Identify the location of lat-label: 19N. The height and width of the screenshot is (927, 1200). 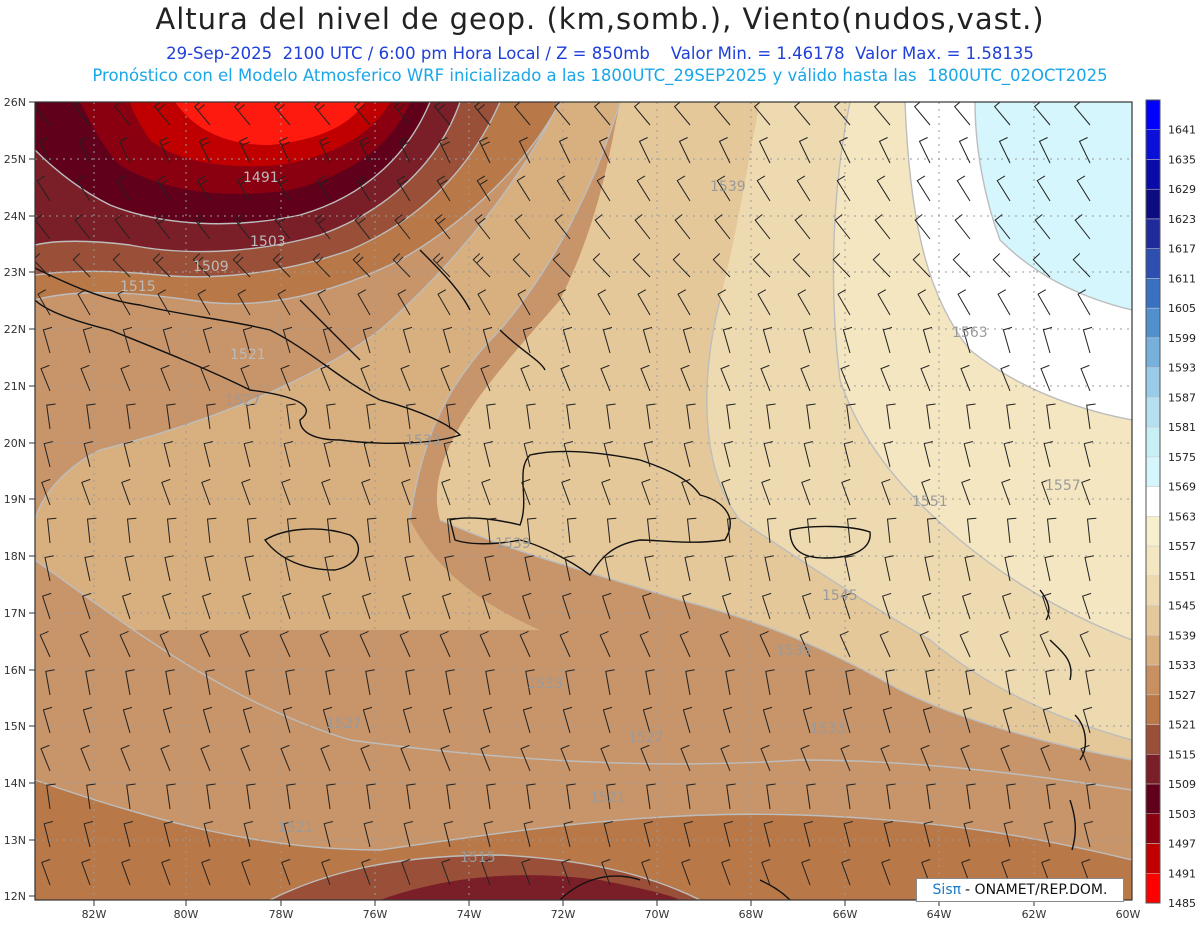
(15, 499).